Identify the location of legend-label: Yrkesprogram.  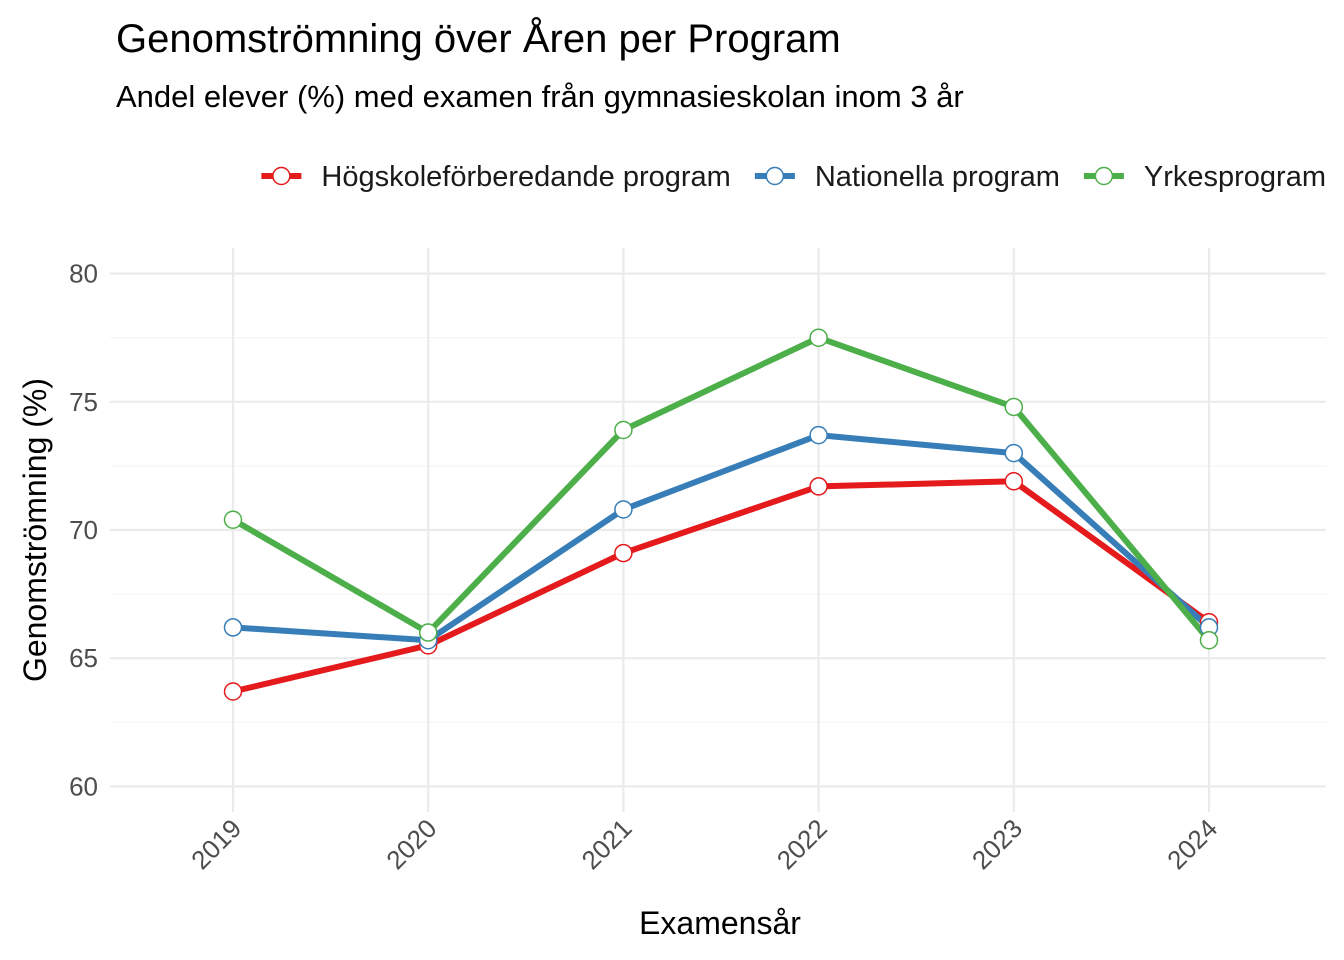
(1235, 177).